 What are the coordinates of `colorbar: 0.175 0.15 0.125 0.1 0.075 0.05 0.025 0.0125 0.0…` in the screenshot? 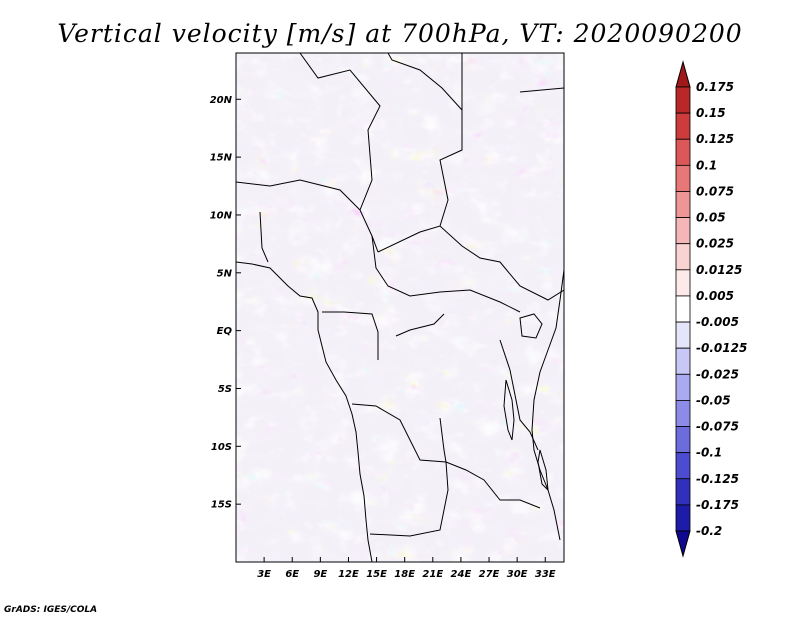 It's located at (711, 309).